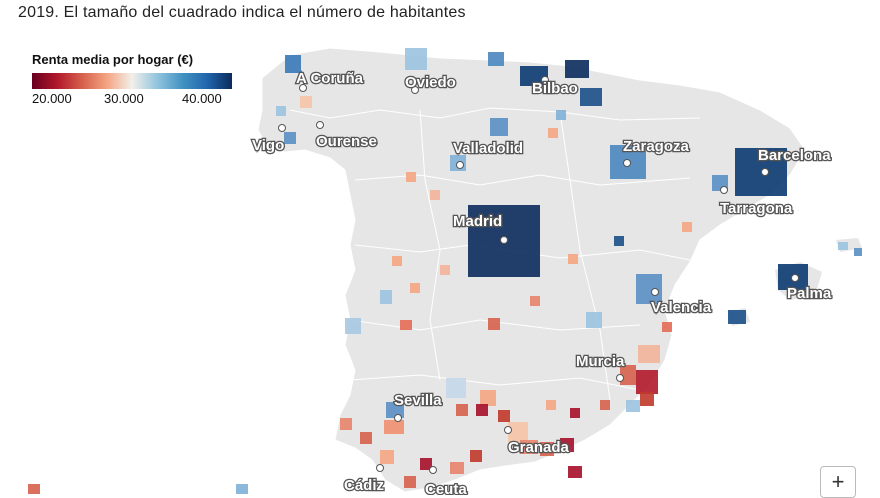 Image resolution: width=880 pixels, height=498 pixels. I want to click on city-label: Valencia, so click(681, 307).